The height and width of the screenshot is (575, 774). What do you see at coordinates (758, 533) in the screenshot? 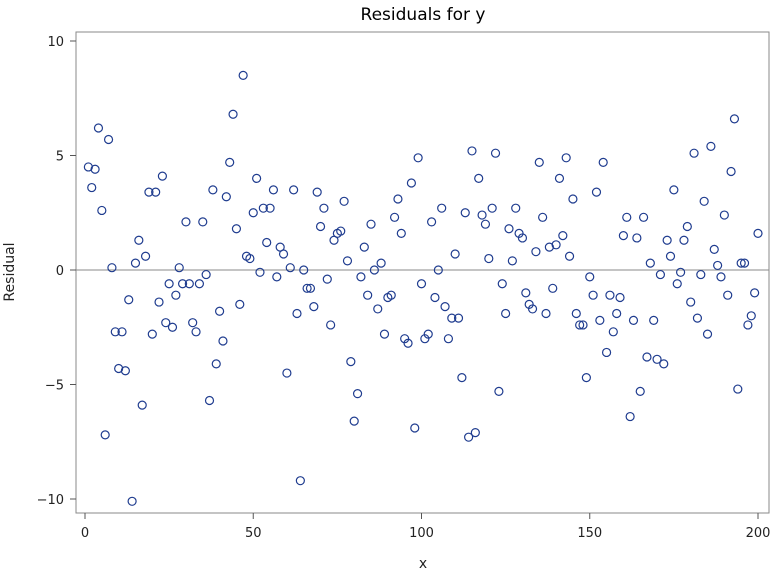
I see `x-tick-label: 200` at bounding box center [758, 533].